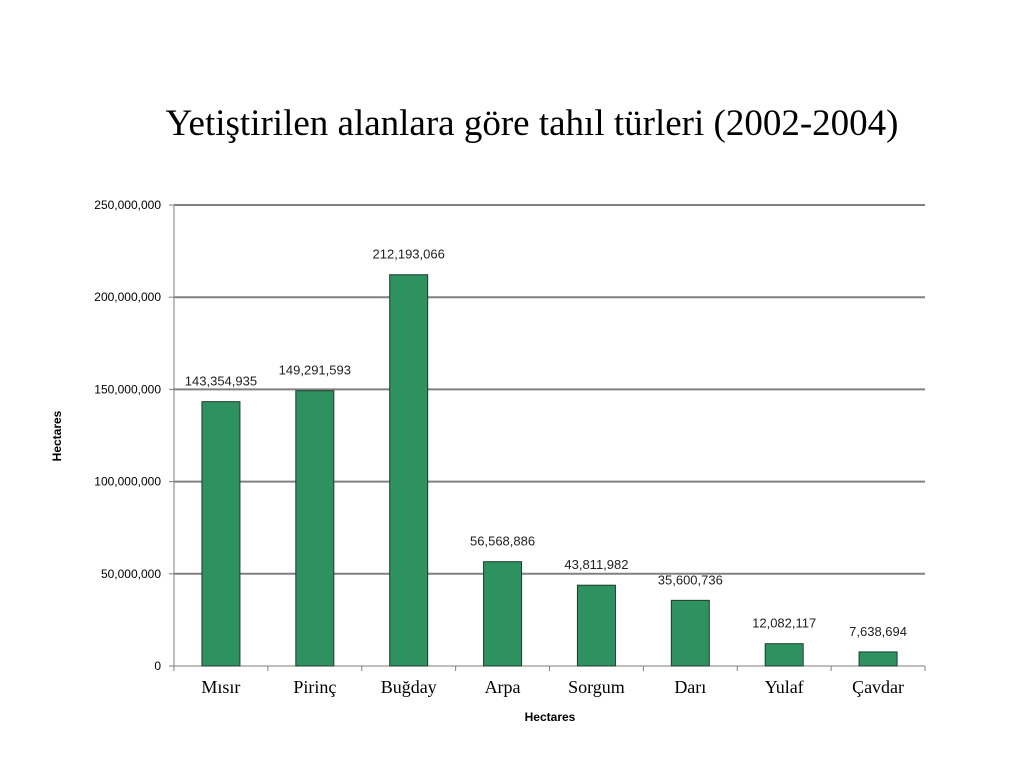 Image resolution: width=1024 pixels, height=768 pixels. Describe the element at coordinates (57, 435) in the screenshot. I see `y-axis-title: Hectares` at that location.